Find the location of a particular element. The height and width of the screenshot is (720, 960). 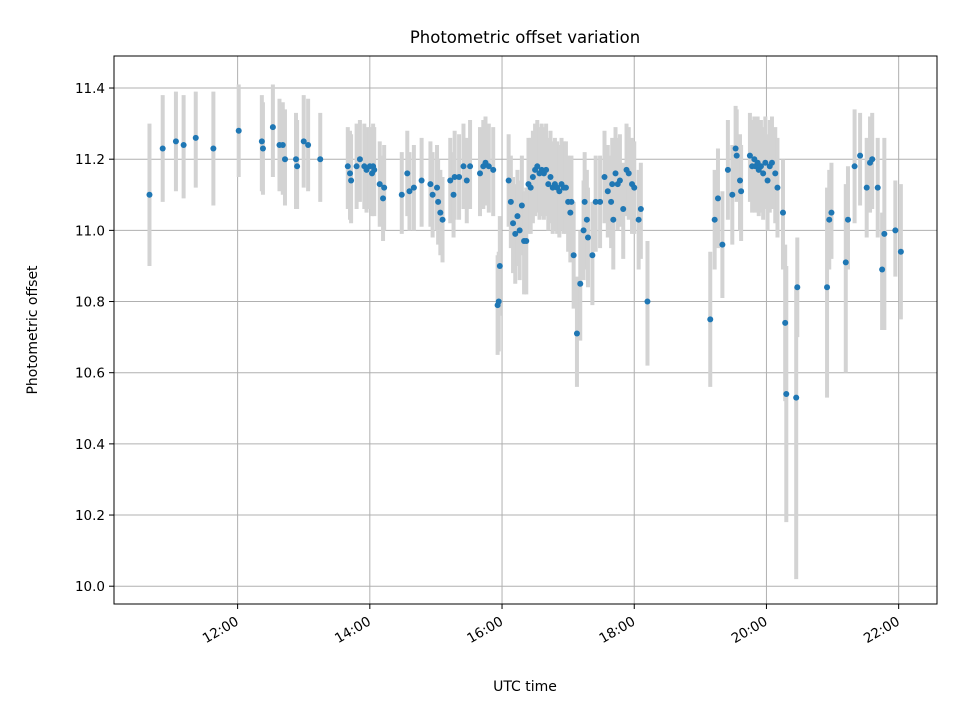

y-tick-label: 11.4 is located at coordinates (90, 89).